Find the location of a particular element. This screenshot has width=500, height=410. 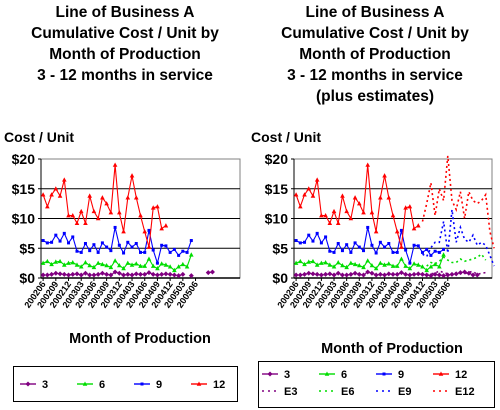

legend-box-right is located at coordinates (376, 384).